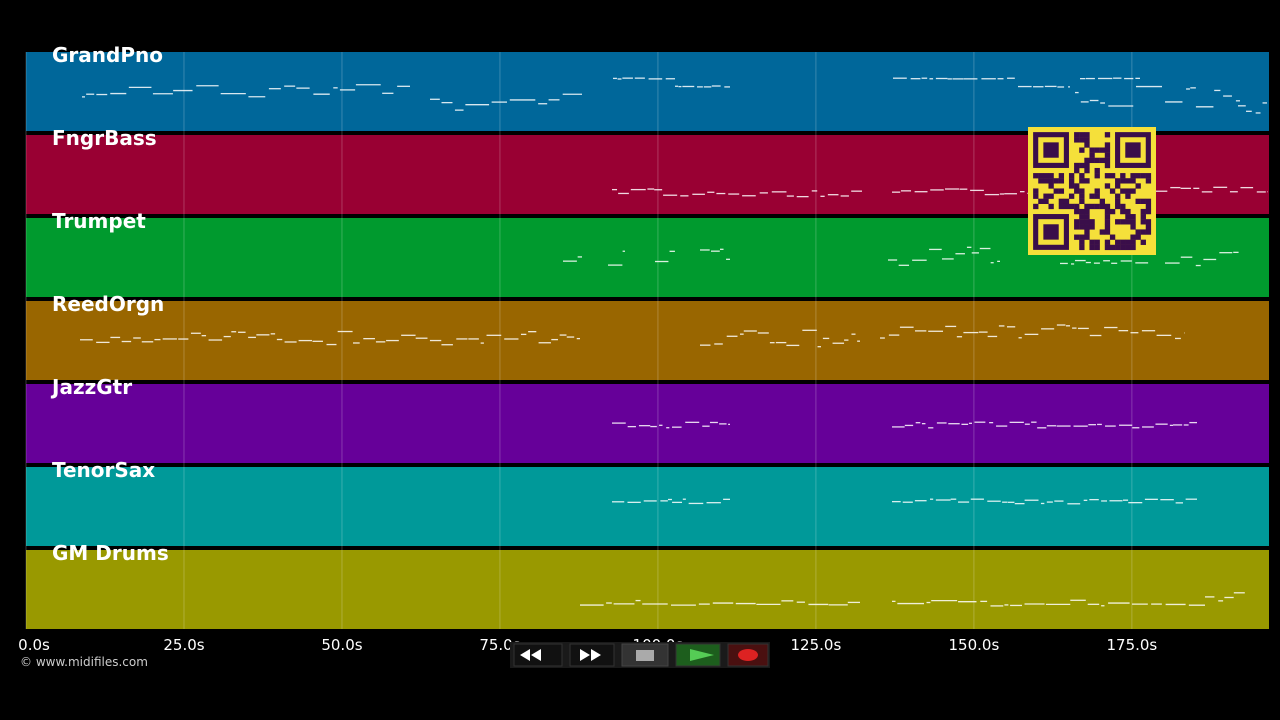 This screenshot has width=1280, height=720. I want to click on rewind-button, so click(538, 655).